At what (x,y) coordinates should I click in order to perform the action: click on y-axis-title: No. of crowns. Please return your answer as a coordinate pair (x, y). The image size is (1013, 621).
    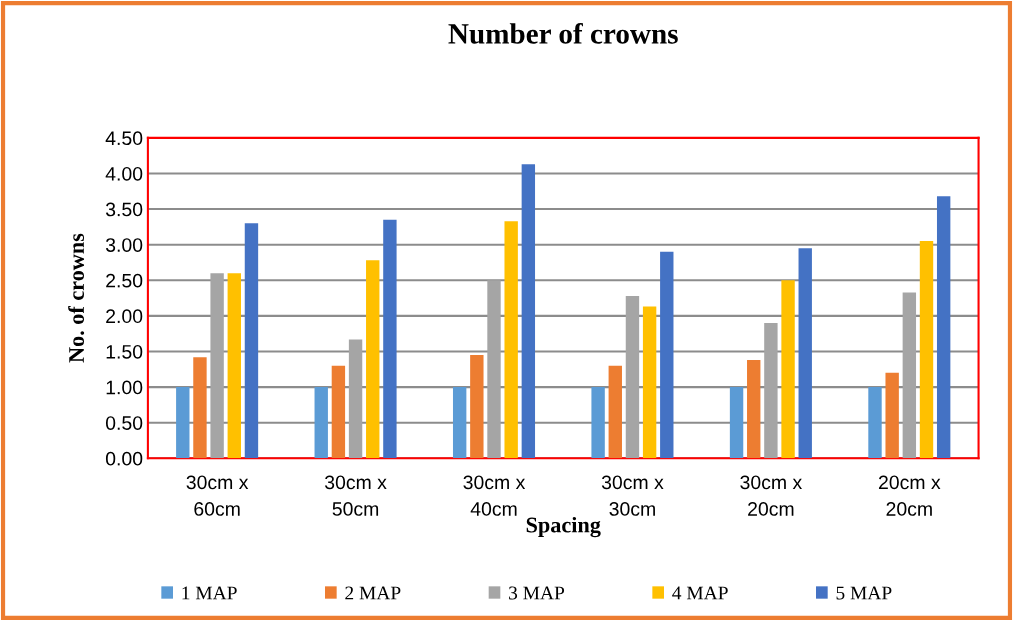
    Looking at the image, I should click on (76, 298).